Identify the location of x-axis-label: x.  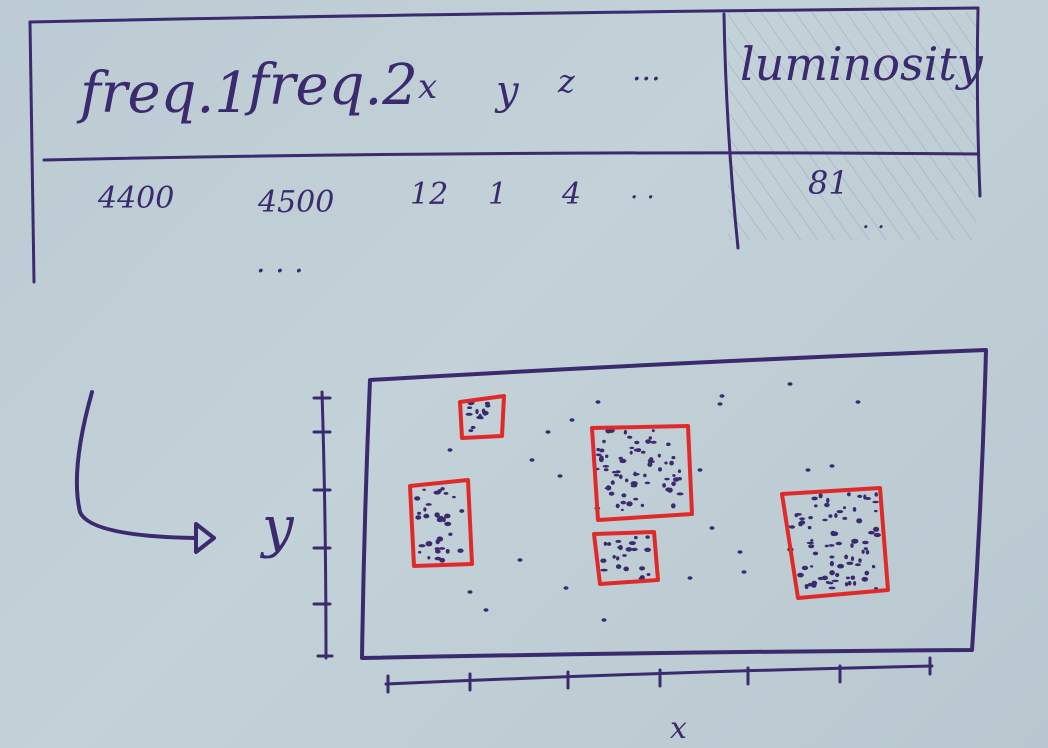
(678, 728).